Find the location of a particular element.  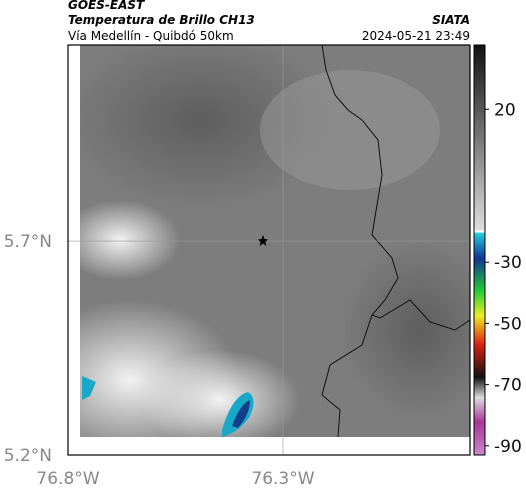

y-tick-label: 5.7°N is located at coordinates (28, 242).